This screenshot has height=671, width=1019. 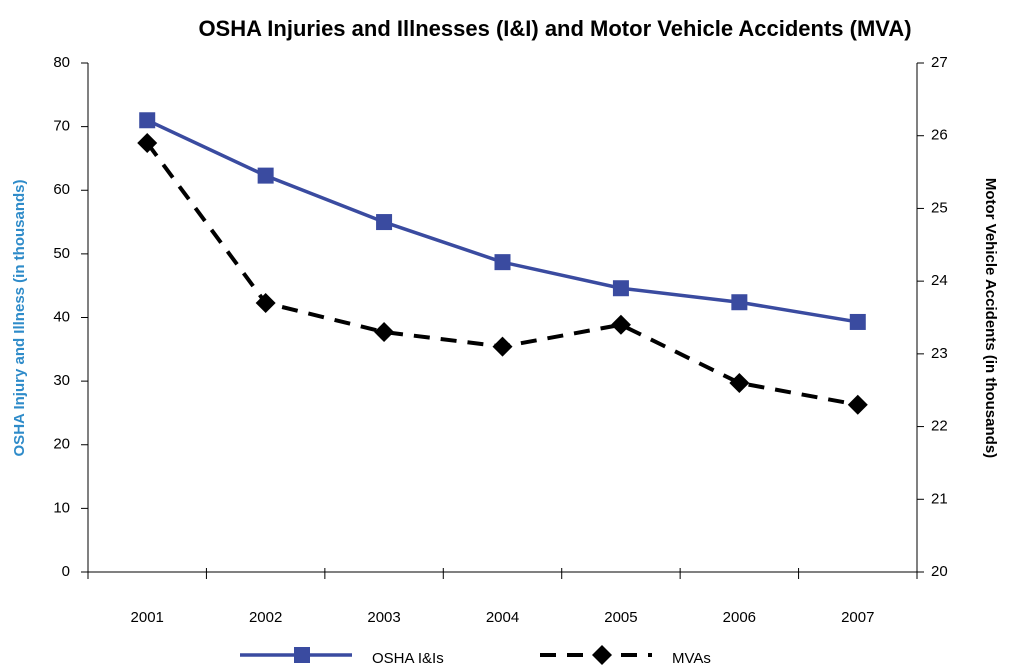 I want to click on y-tick-label: 10, so click(x=61, y=507).